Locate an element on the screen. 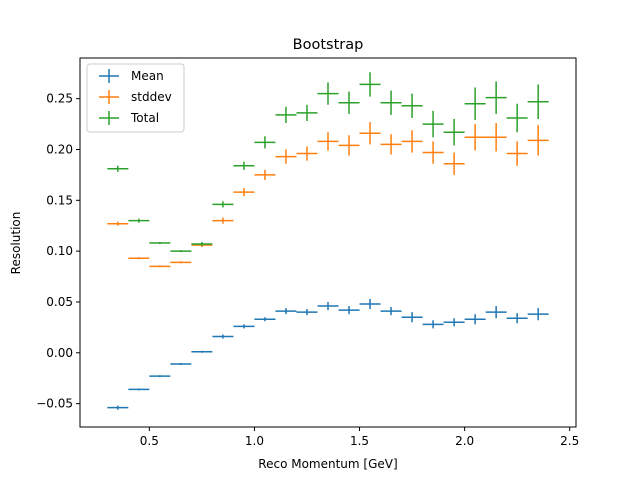  x-tick-label: 1.0 is located at coordinates (254, 441).